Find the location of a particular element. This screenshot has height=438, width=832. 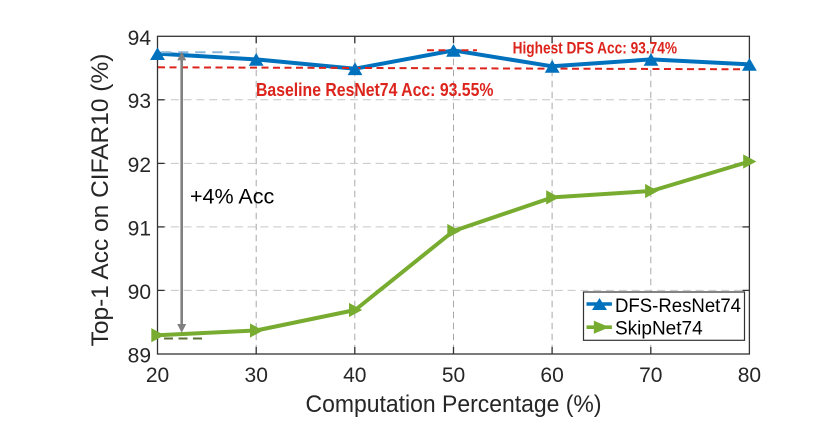

svg-text: 90 is located at coordinates (139, 292).